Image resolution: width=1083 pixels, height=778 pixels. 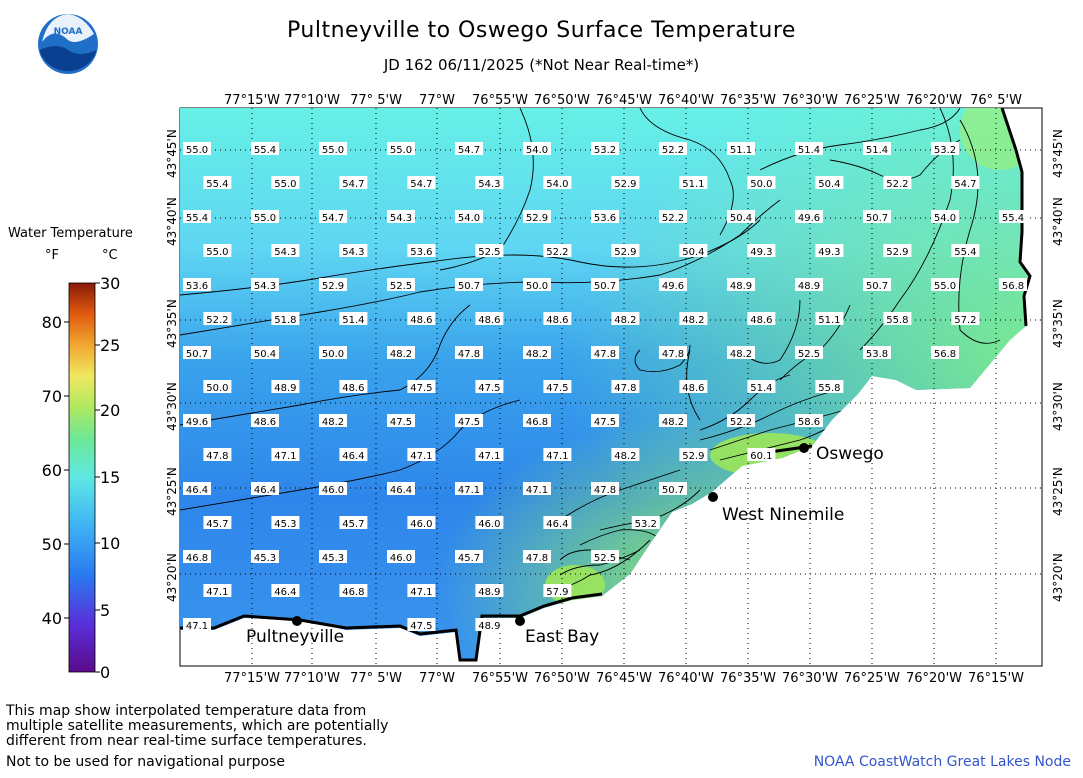 I want to click on lon-label: 76°40'W, so click(x=686, y=100).